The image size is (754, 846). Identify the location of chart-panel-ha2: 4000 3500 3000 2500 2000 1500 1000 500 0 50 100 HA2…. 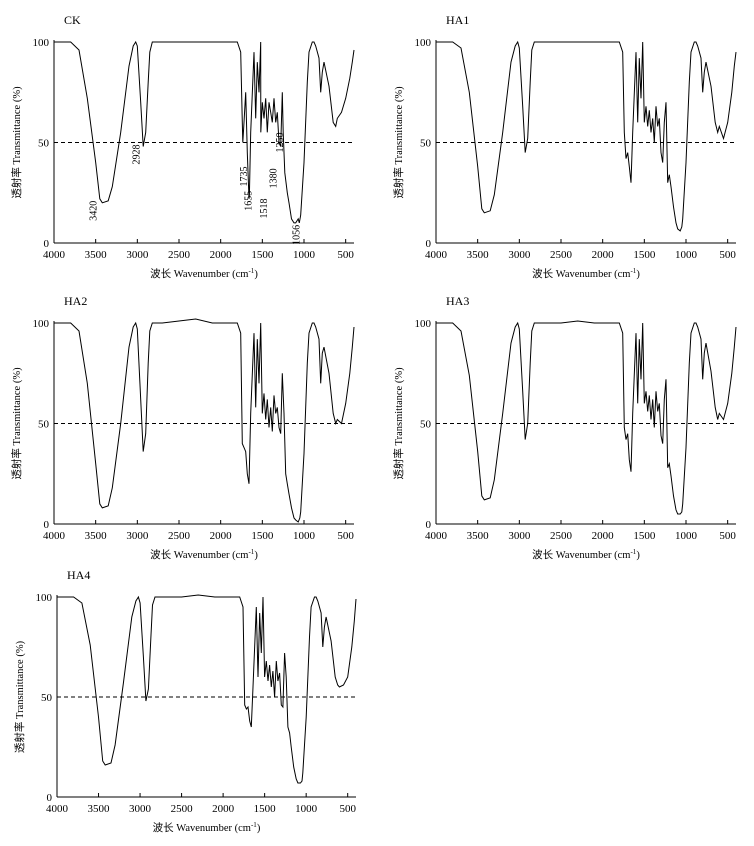
(182, 427).